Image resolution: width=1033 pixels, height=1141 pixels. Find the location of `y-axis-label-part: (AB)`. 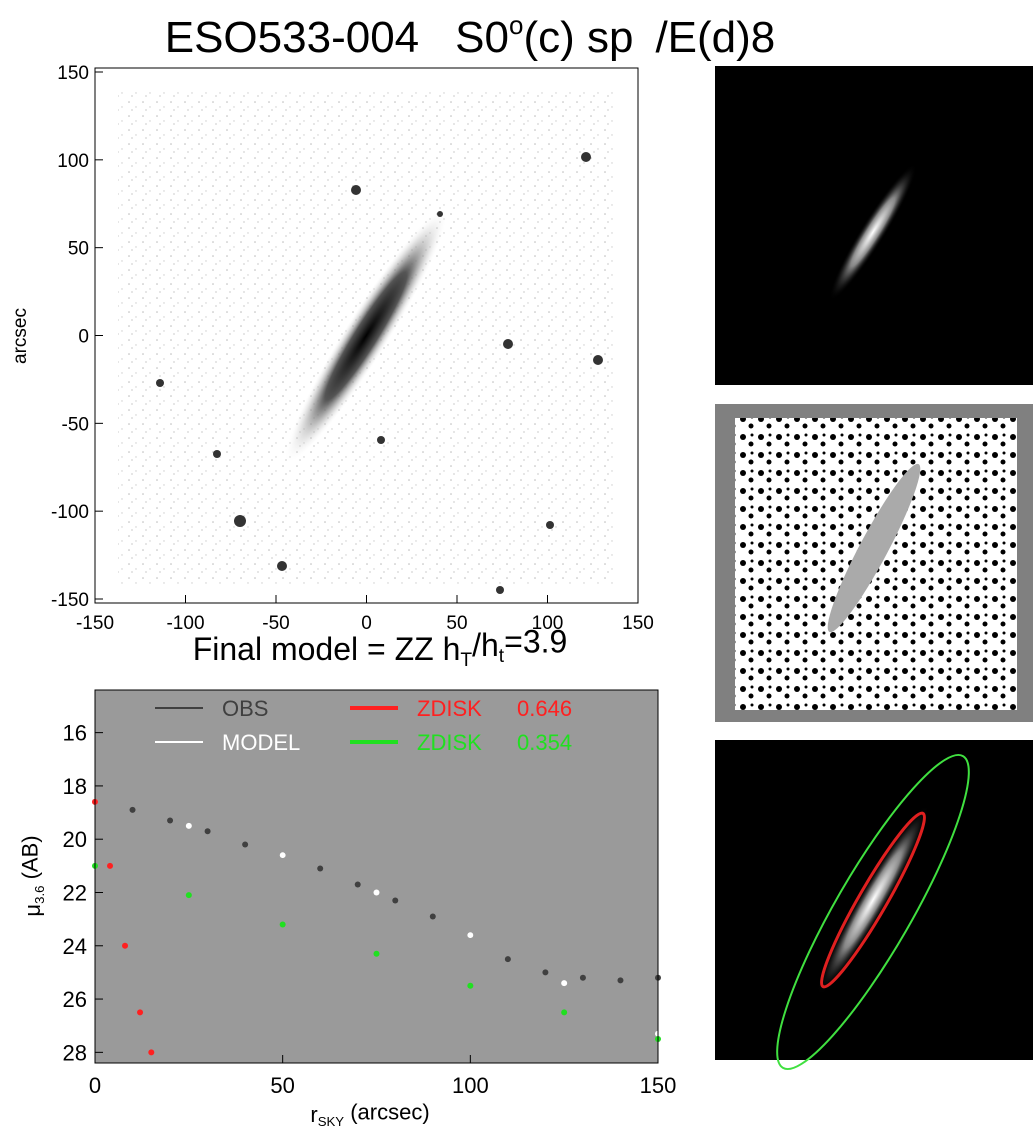

y-axis-label-part: (AB) is located at coordinates (29, 860).